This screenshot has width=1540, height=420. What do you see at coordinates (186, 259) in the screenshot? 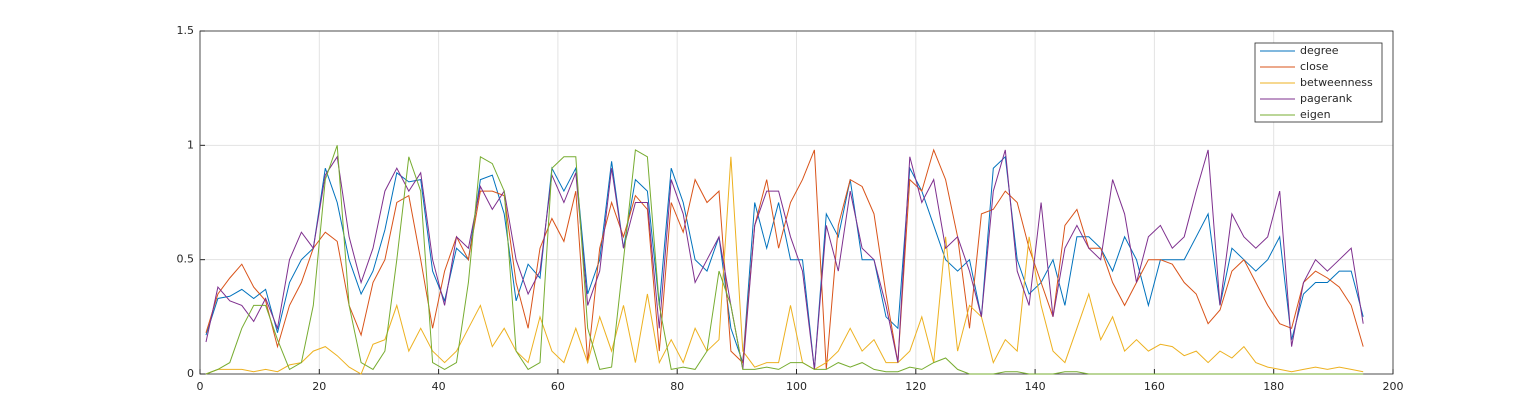
I see `y-tick-label: 0.5` at bounding box center [186, 259].